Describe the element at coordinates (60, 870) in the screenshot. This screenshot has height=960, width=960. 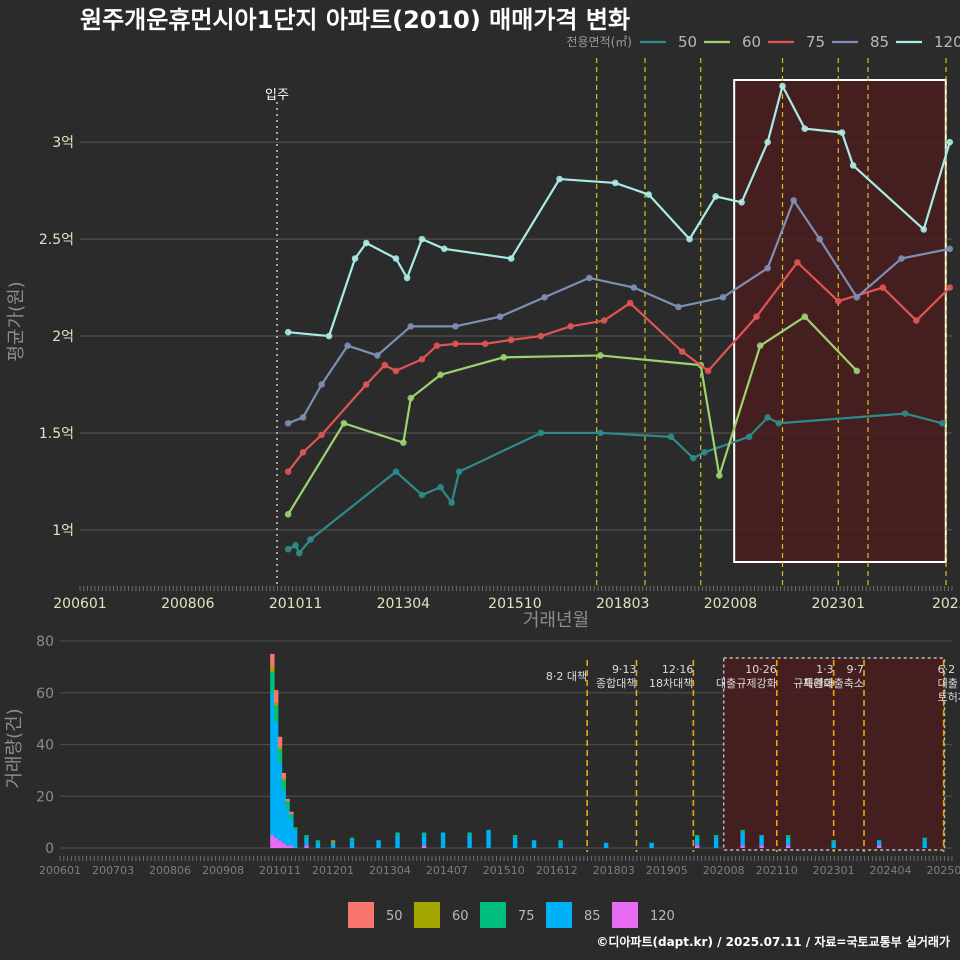
I see `bottom-xtick-label-0: 200601` at that location.